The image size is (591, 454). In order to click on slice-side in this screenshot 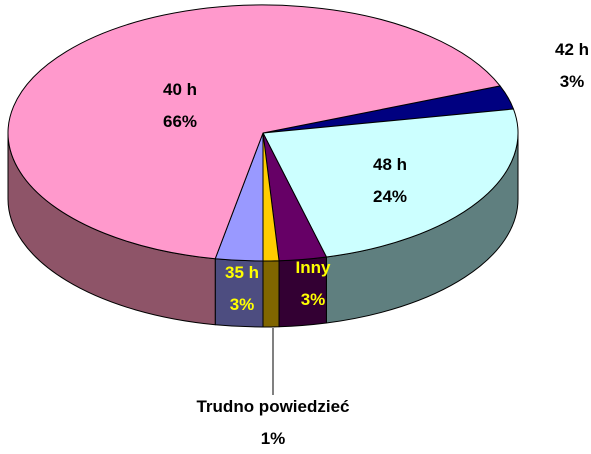, I will do `click(271, 294)`.